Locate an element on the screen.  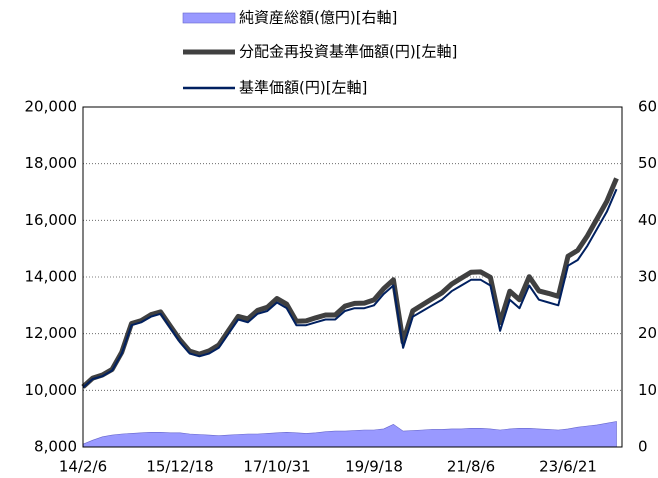
y-tick-label: 14,000 is located at coordinates (51, 277).